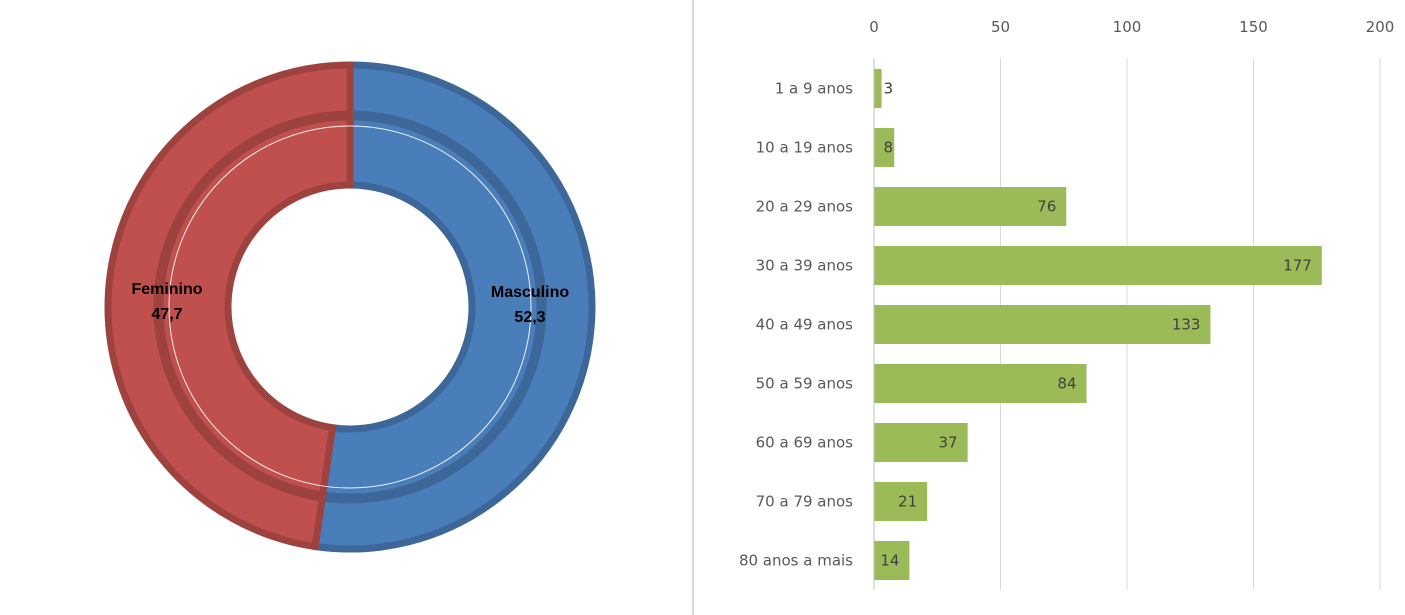 This screenshot has width=1405, height=615. What do you see at coordinates (1297, 266) in the screenshot?
I see `bar-value-label-3: 177` at bounding box center [1297, 266].